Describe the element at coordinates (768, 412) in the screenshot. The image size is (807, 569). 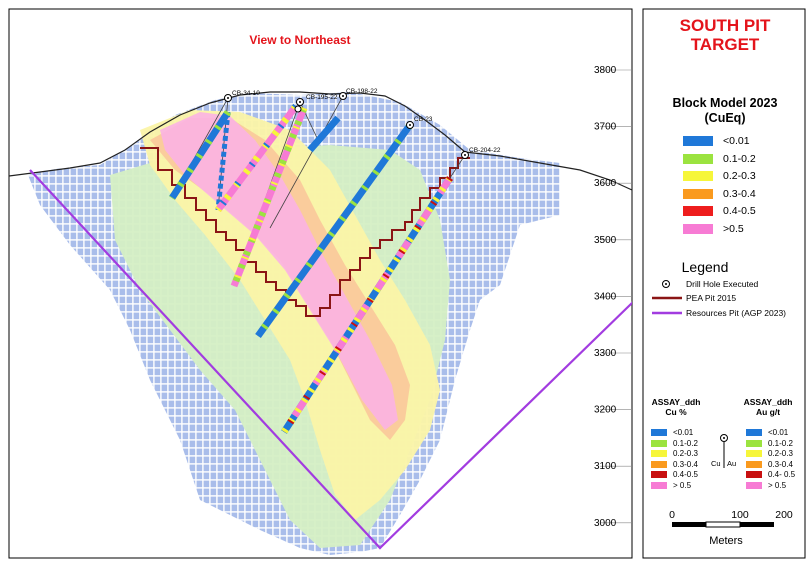
I see `assay-au-title-line-2: Au g/t` at that location.